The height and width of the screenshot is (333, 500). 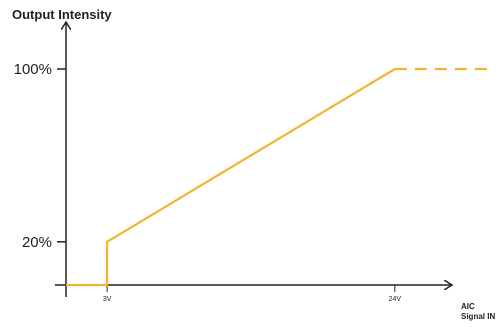 I want to click on y-axis-title: Output Intensity, so click(x=62, y=14).